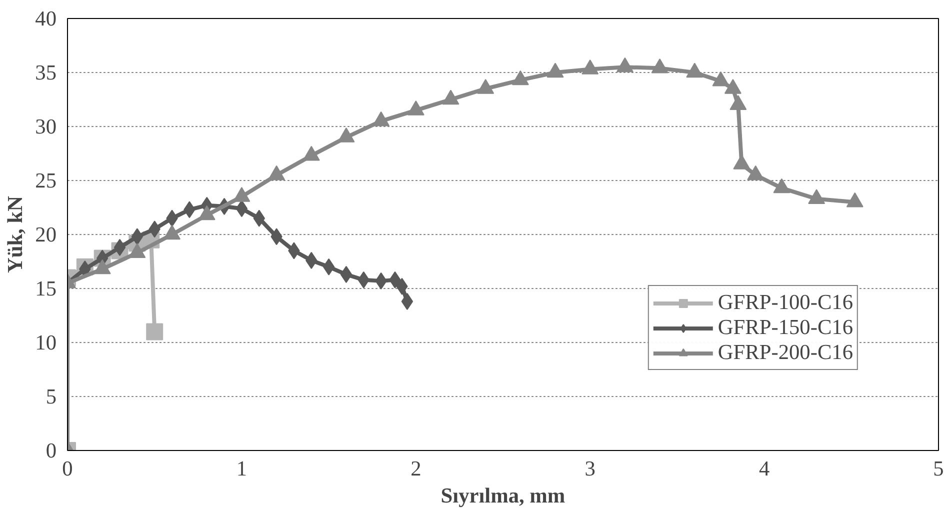 This screenshot has width=952, height=510. What do you see at coordinates (45, 18) in the screenshot?
I see `y-tick-label: 40` at bounding box center [45, 18].